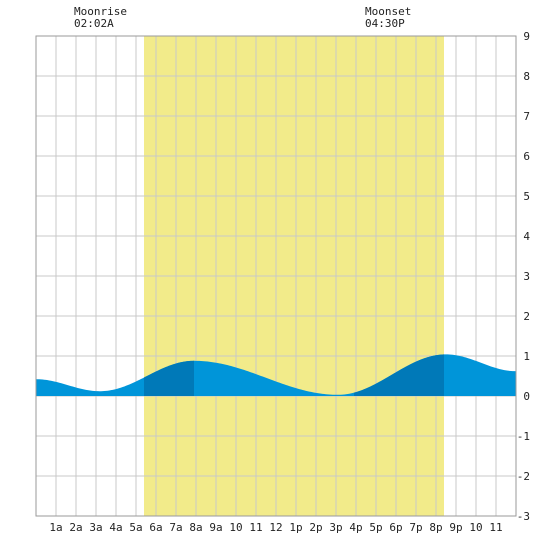 The height and width of the screenshot is (550, 550). What do you see at coordinates (523, 436) in the screenshot?
I see `y-tick-label: -1` at bounding box center [523, 436].